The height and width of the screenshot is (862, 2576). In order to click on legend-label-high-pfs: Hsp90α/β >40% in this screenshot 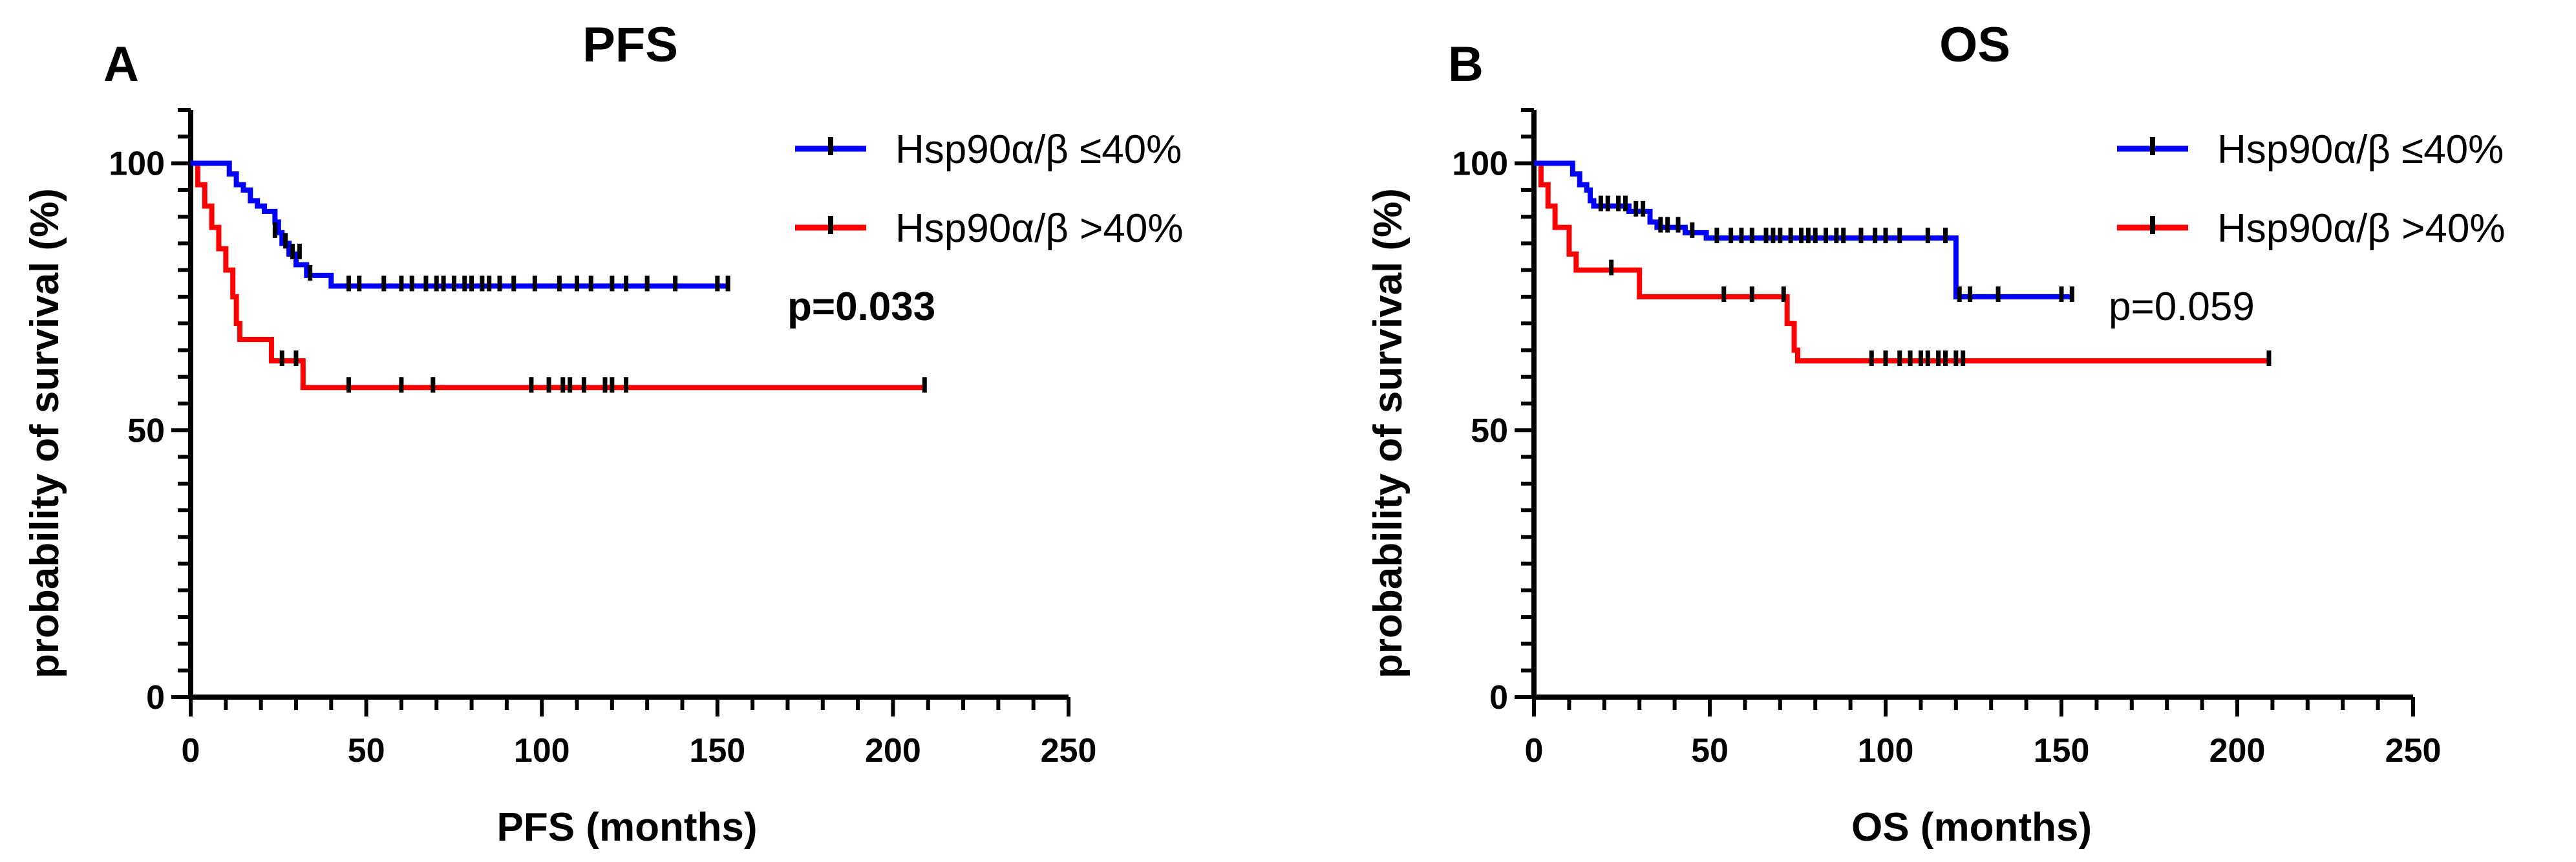, I will do `click(1039, 228)`.